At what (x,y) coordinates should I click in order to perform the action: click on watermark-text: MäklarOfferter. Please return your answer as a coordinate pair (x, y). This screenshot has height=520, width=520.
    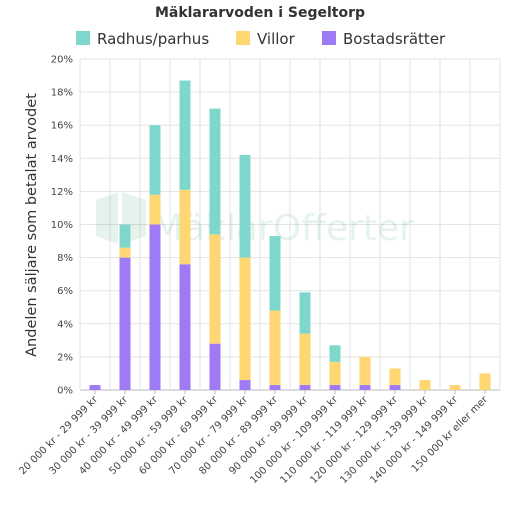
    Looking at the image, I should click on (283, 228).